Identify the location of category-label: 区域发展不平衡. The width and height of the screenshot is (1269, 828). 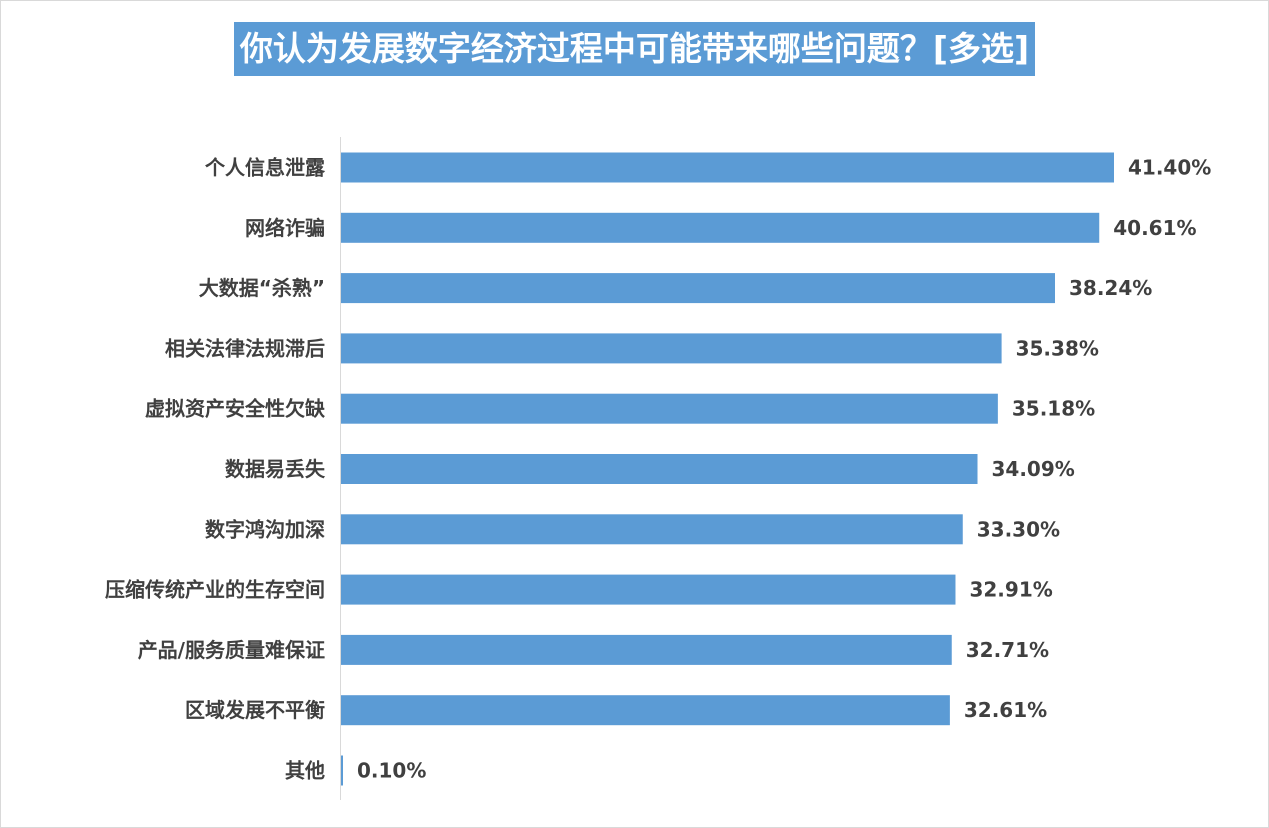
(255, 710).